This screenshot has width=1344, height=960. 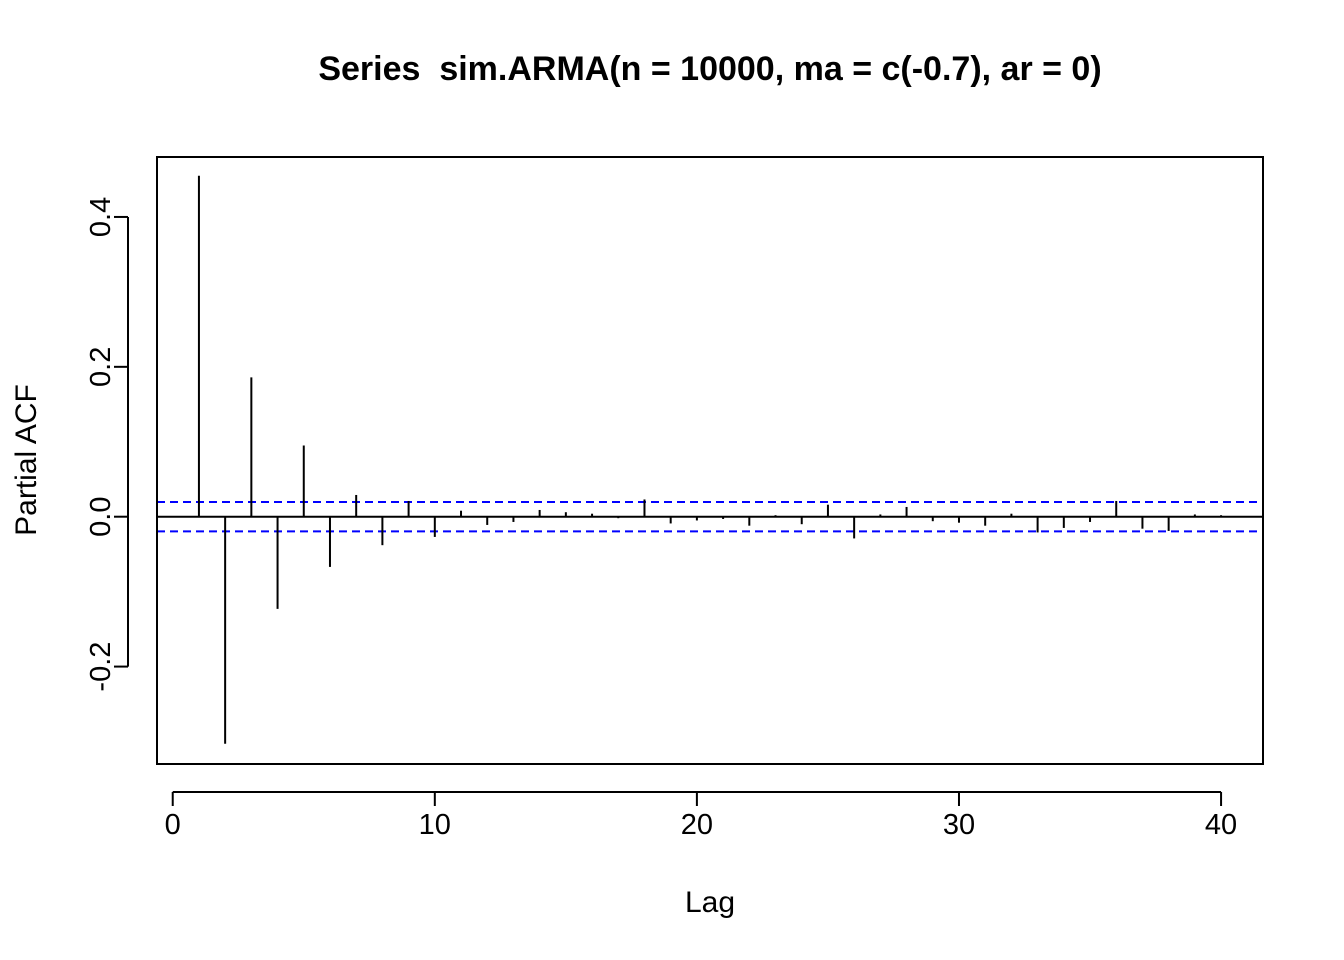 I want to click on x-tick-label: 20, so click(x=697, y=825).